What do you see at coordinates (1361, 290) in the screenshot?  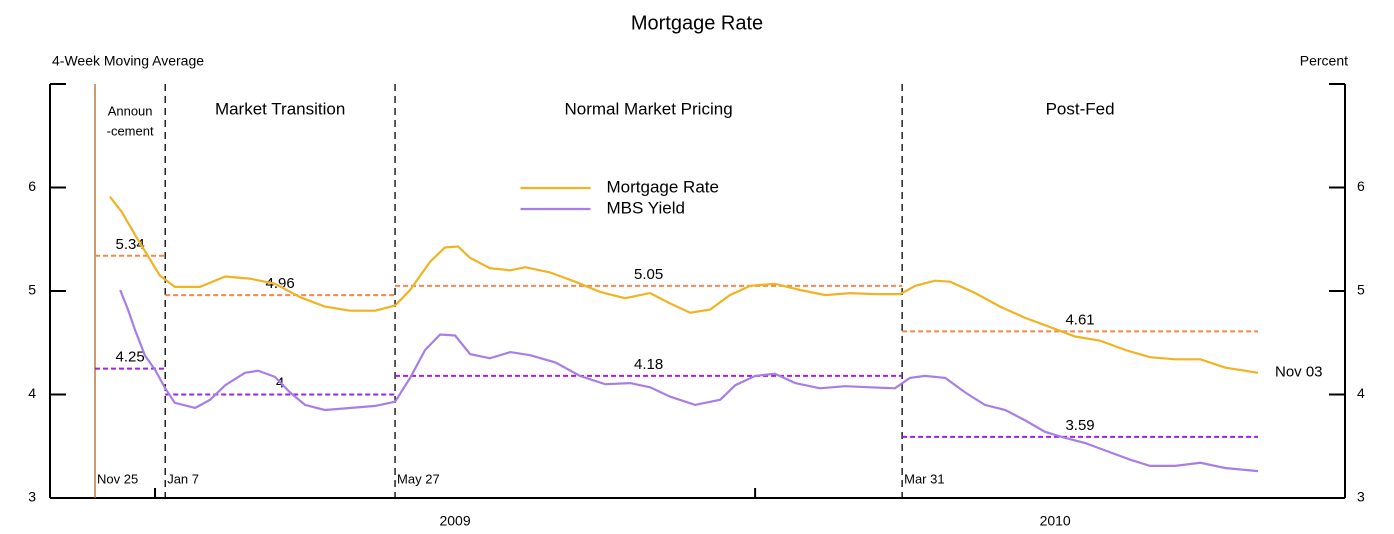 I see `y2-tick-label: 5` at bounding box center [1361, 290].